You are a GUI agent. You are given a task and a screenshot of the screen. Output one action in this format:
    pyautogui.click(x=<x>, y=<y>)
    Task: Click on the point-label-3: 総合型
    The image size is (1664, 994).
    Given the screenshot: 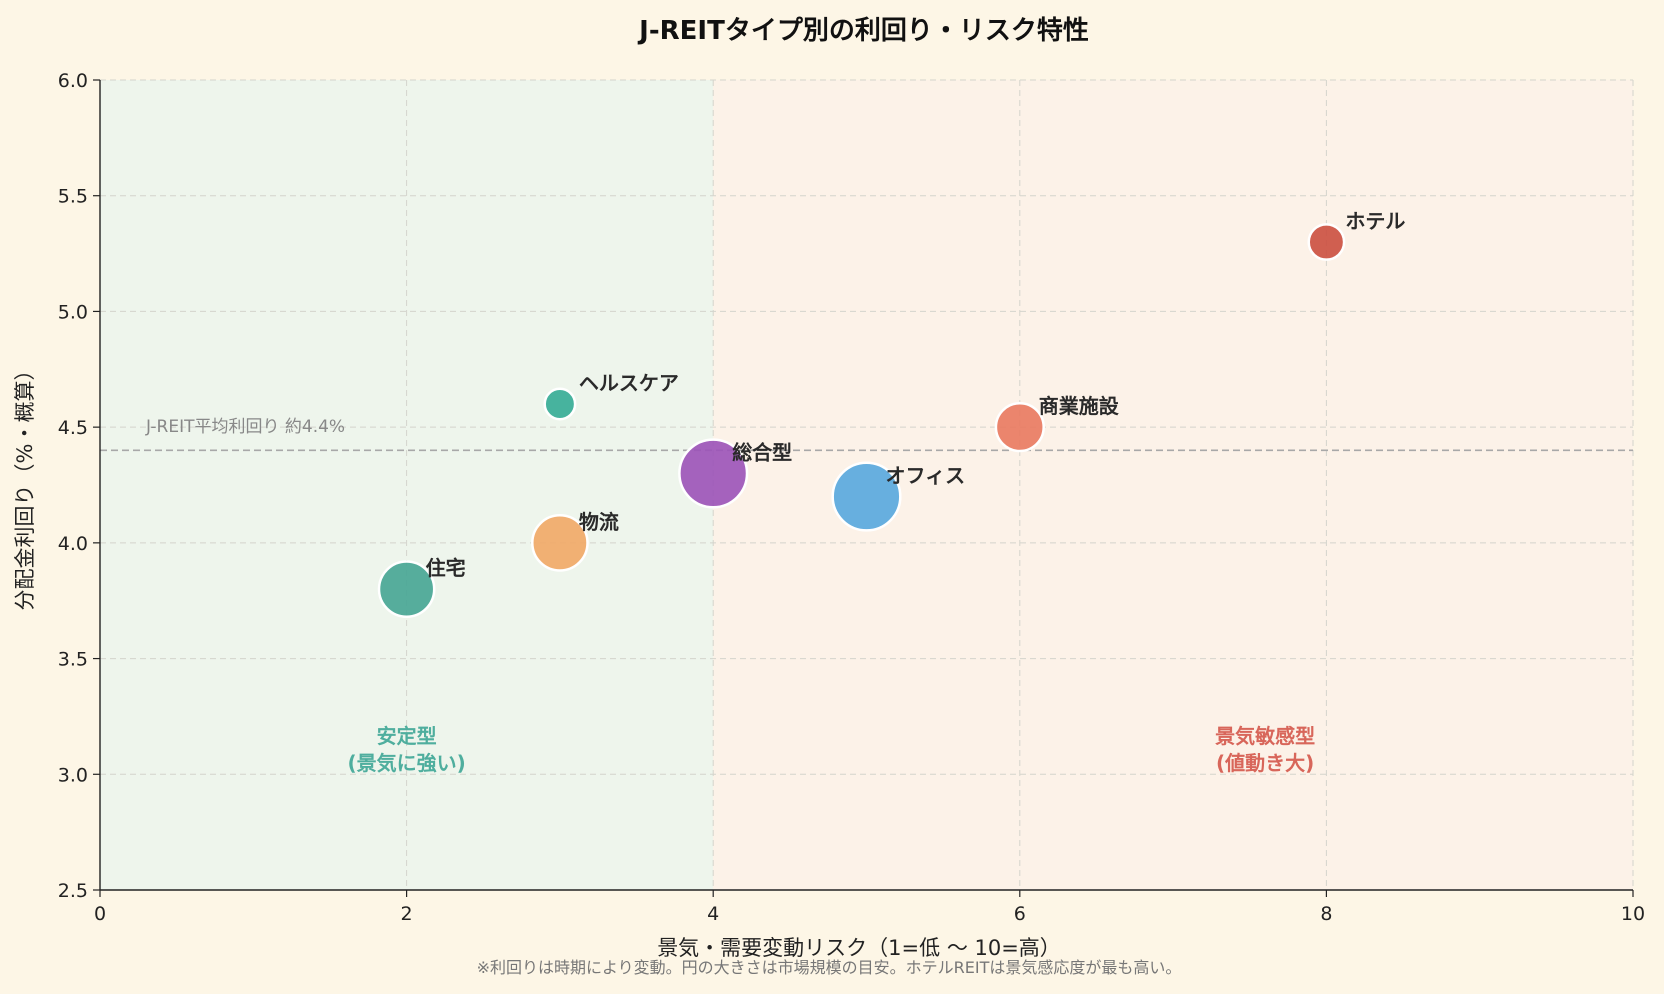 What is the action you would take?
    pyautogui.click(x=762, y=452)
    